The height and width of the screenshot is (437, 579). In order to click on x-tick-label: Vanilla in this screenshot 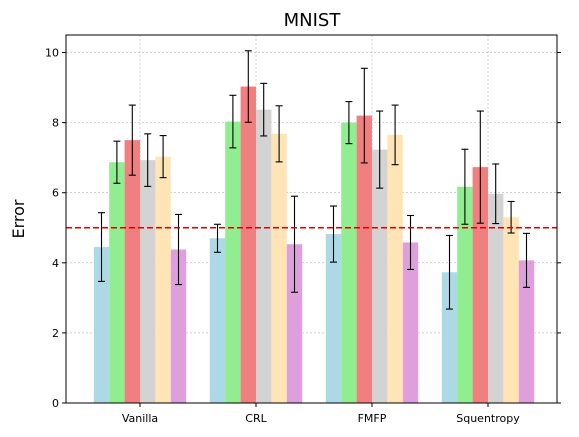, I will do `click(140, 418)`.